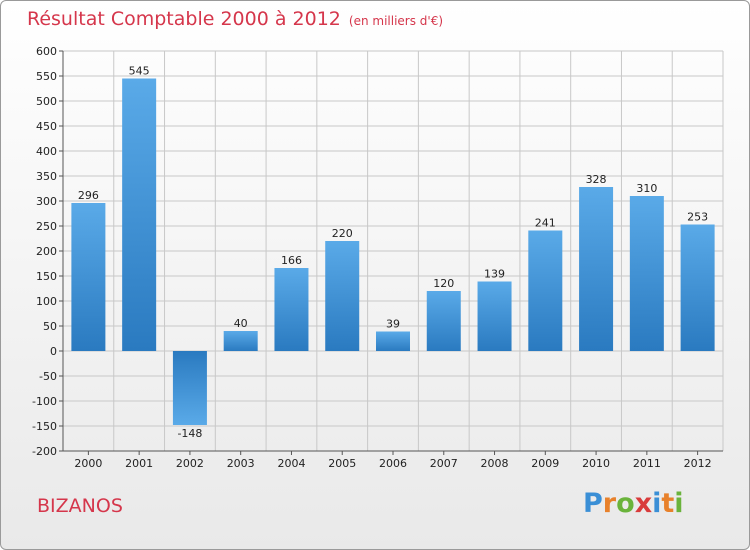  What do you see at coordinates (46, 51) in the screenshot?
I see `y-tick-label: 600` at bounding box center [46, 51].